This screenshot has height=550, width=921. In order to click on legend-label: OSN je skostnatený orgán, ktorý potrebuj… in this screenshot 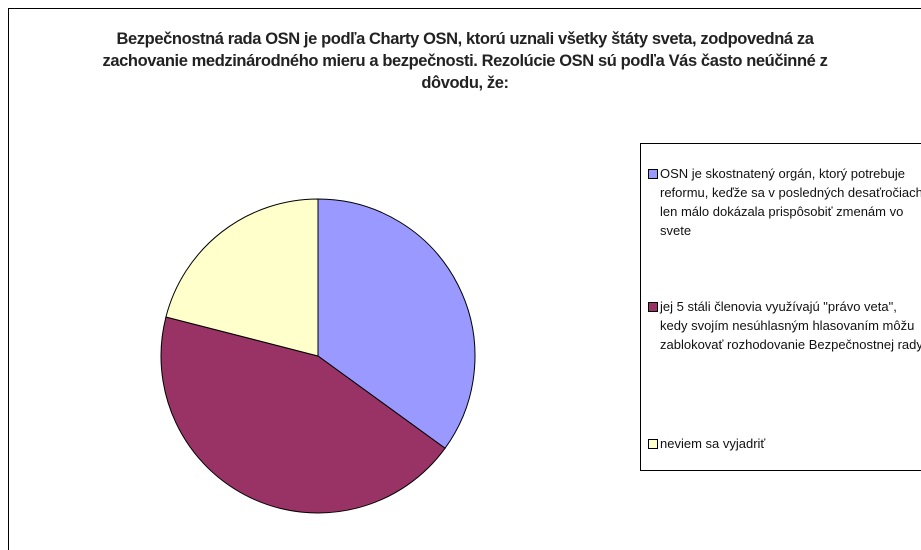, I will do `click(790, 202)`.